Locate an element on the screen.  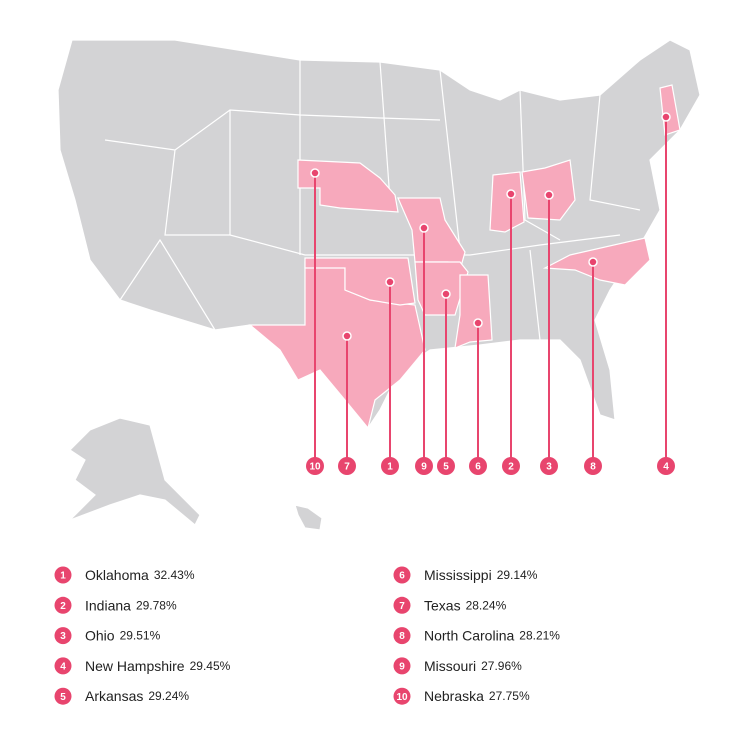
legend-rank: 7 is located at coordinates (402, 606).